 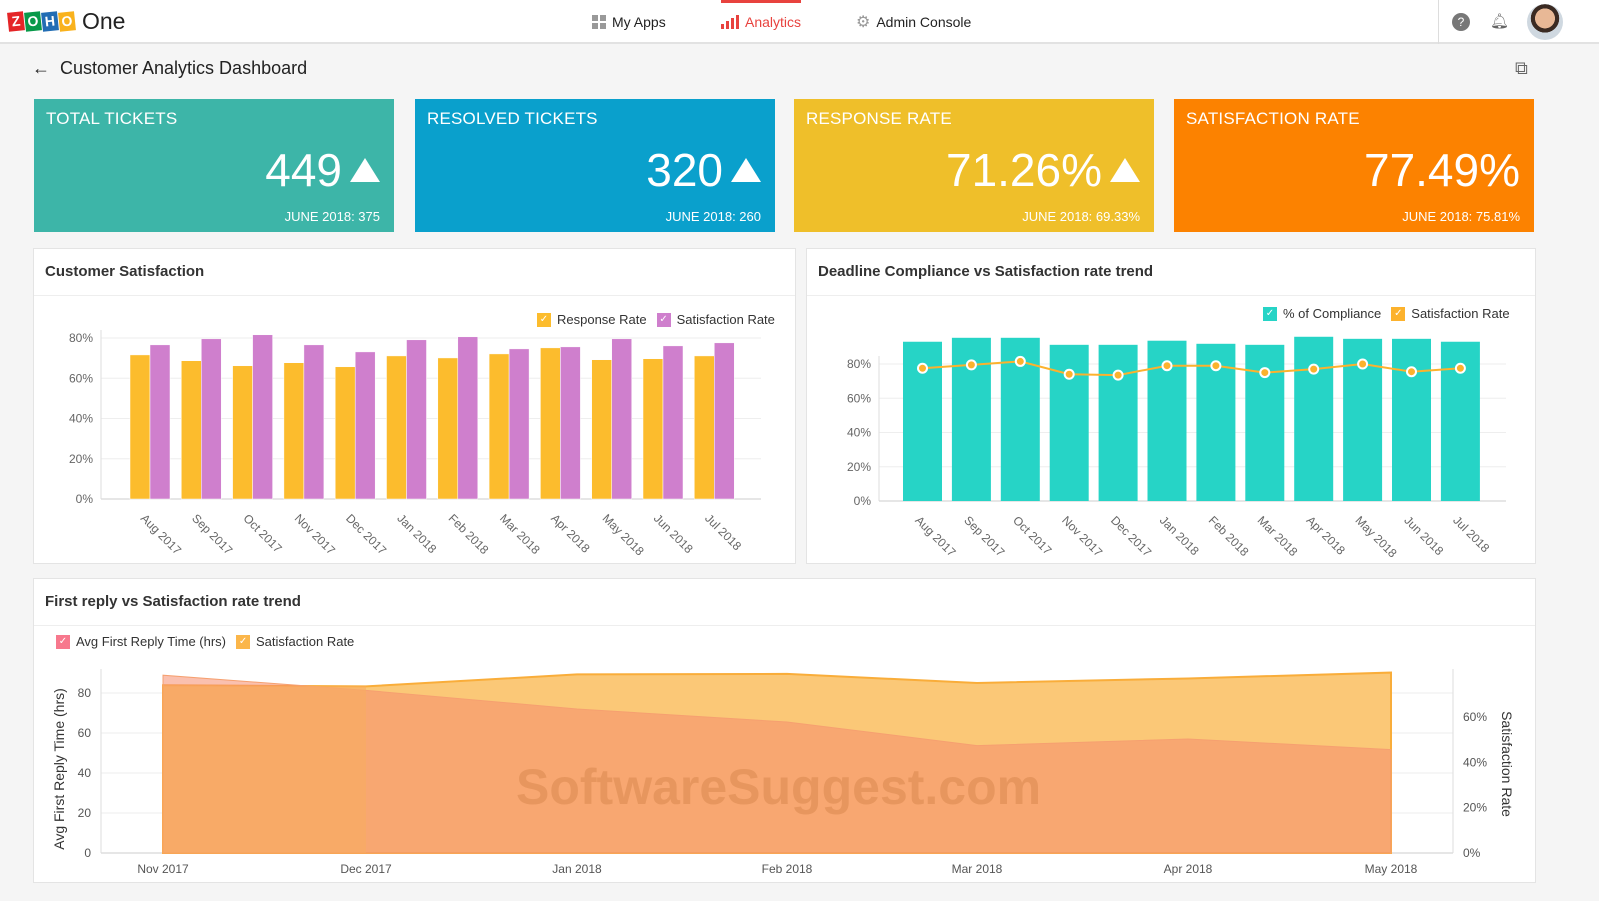 I want to click on kpi-subtext: JUNE 2018: 75.81%, so click(x=1461, y=216).